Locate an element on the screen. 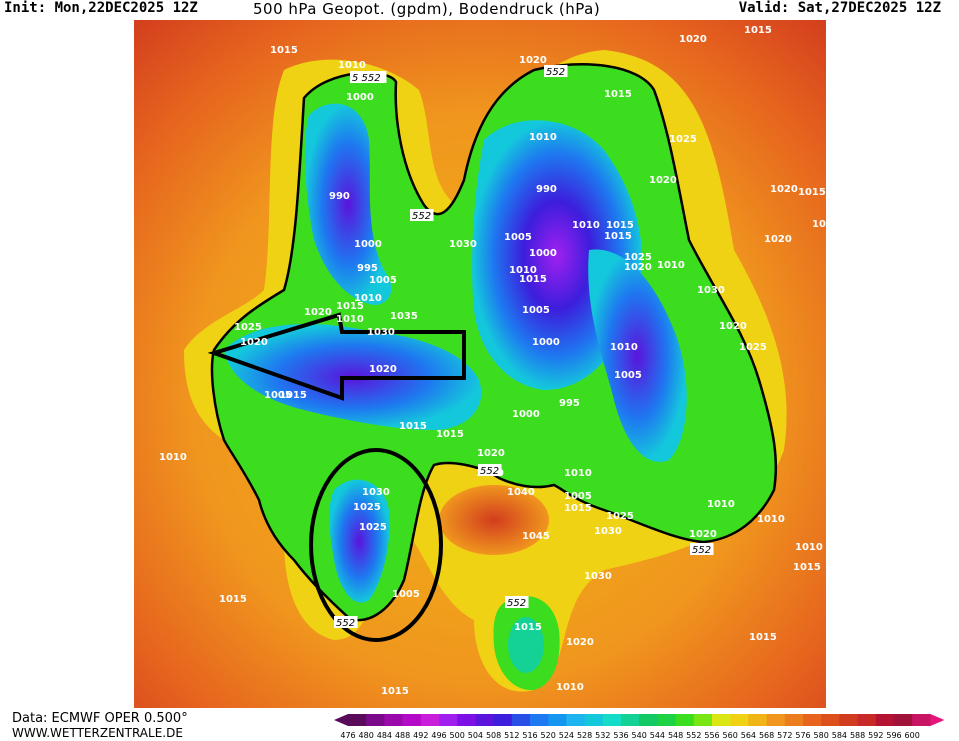 This screenshot has width=959, height=741. isobar-label: 995 is located at coordinates (367, 268).